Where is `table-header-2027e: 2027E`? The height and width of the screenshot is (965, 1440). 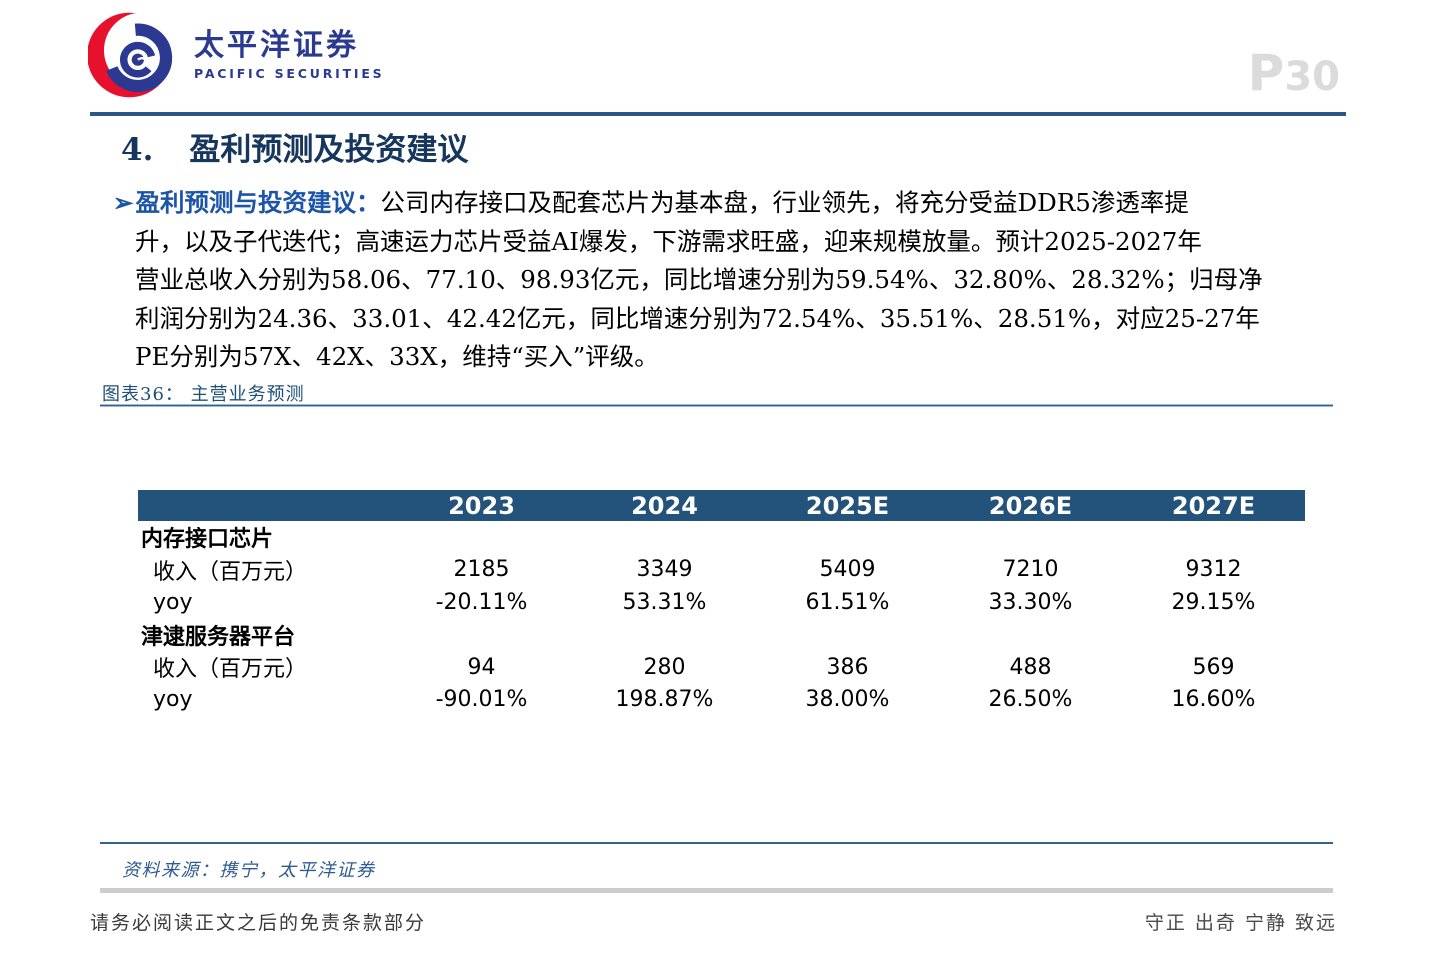
table-header-2027e: 2027E is located at coordinates (1213, 505).